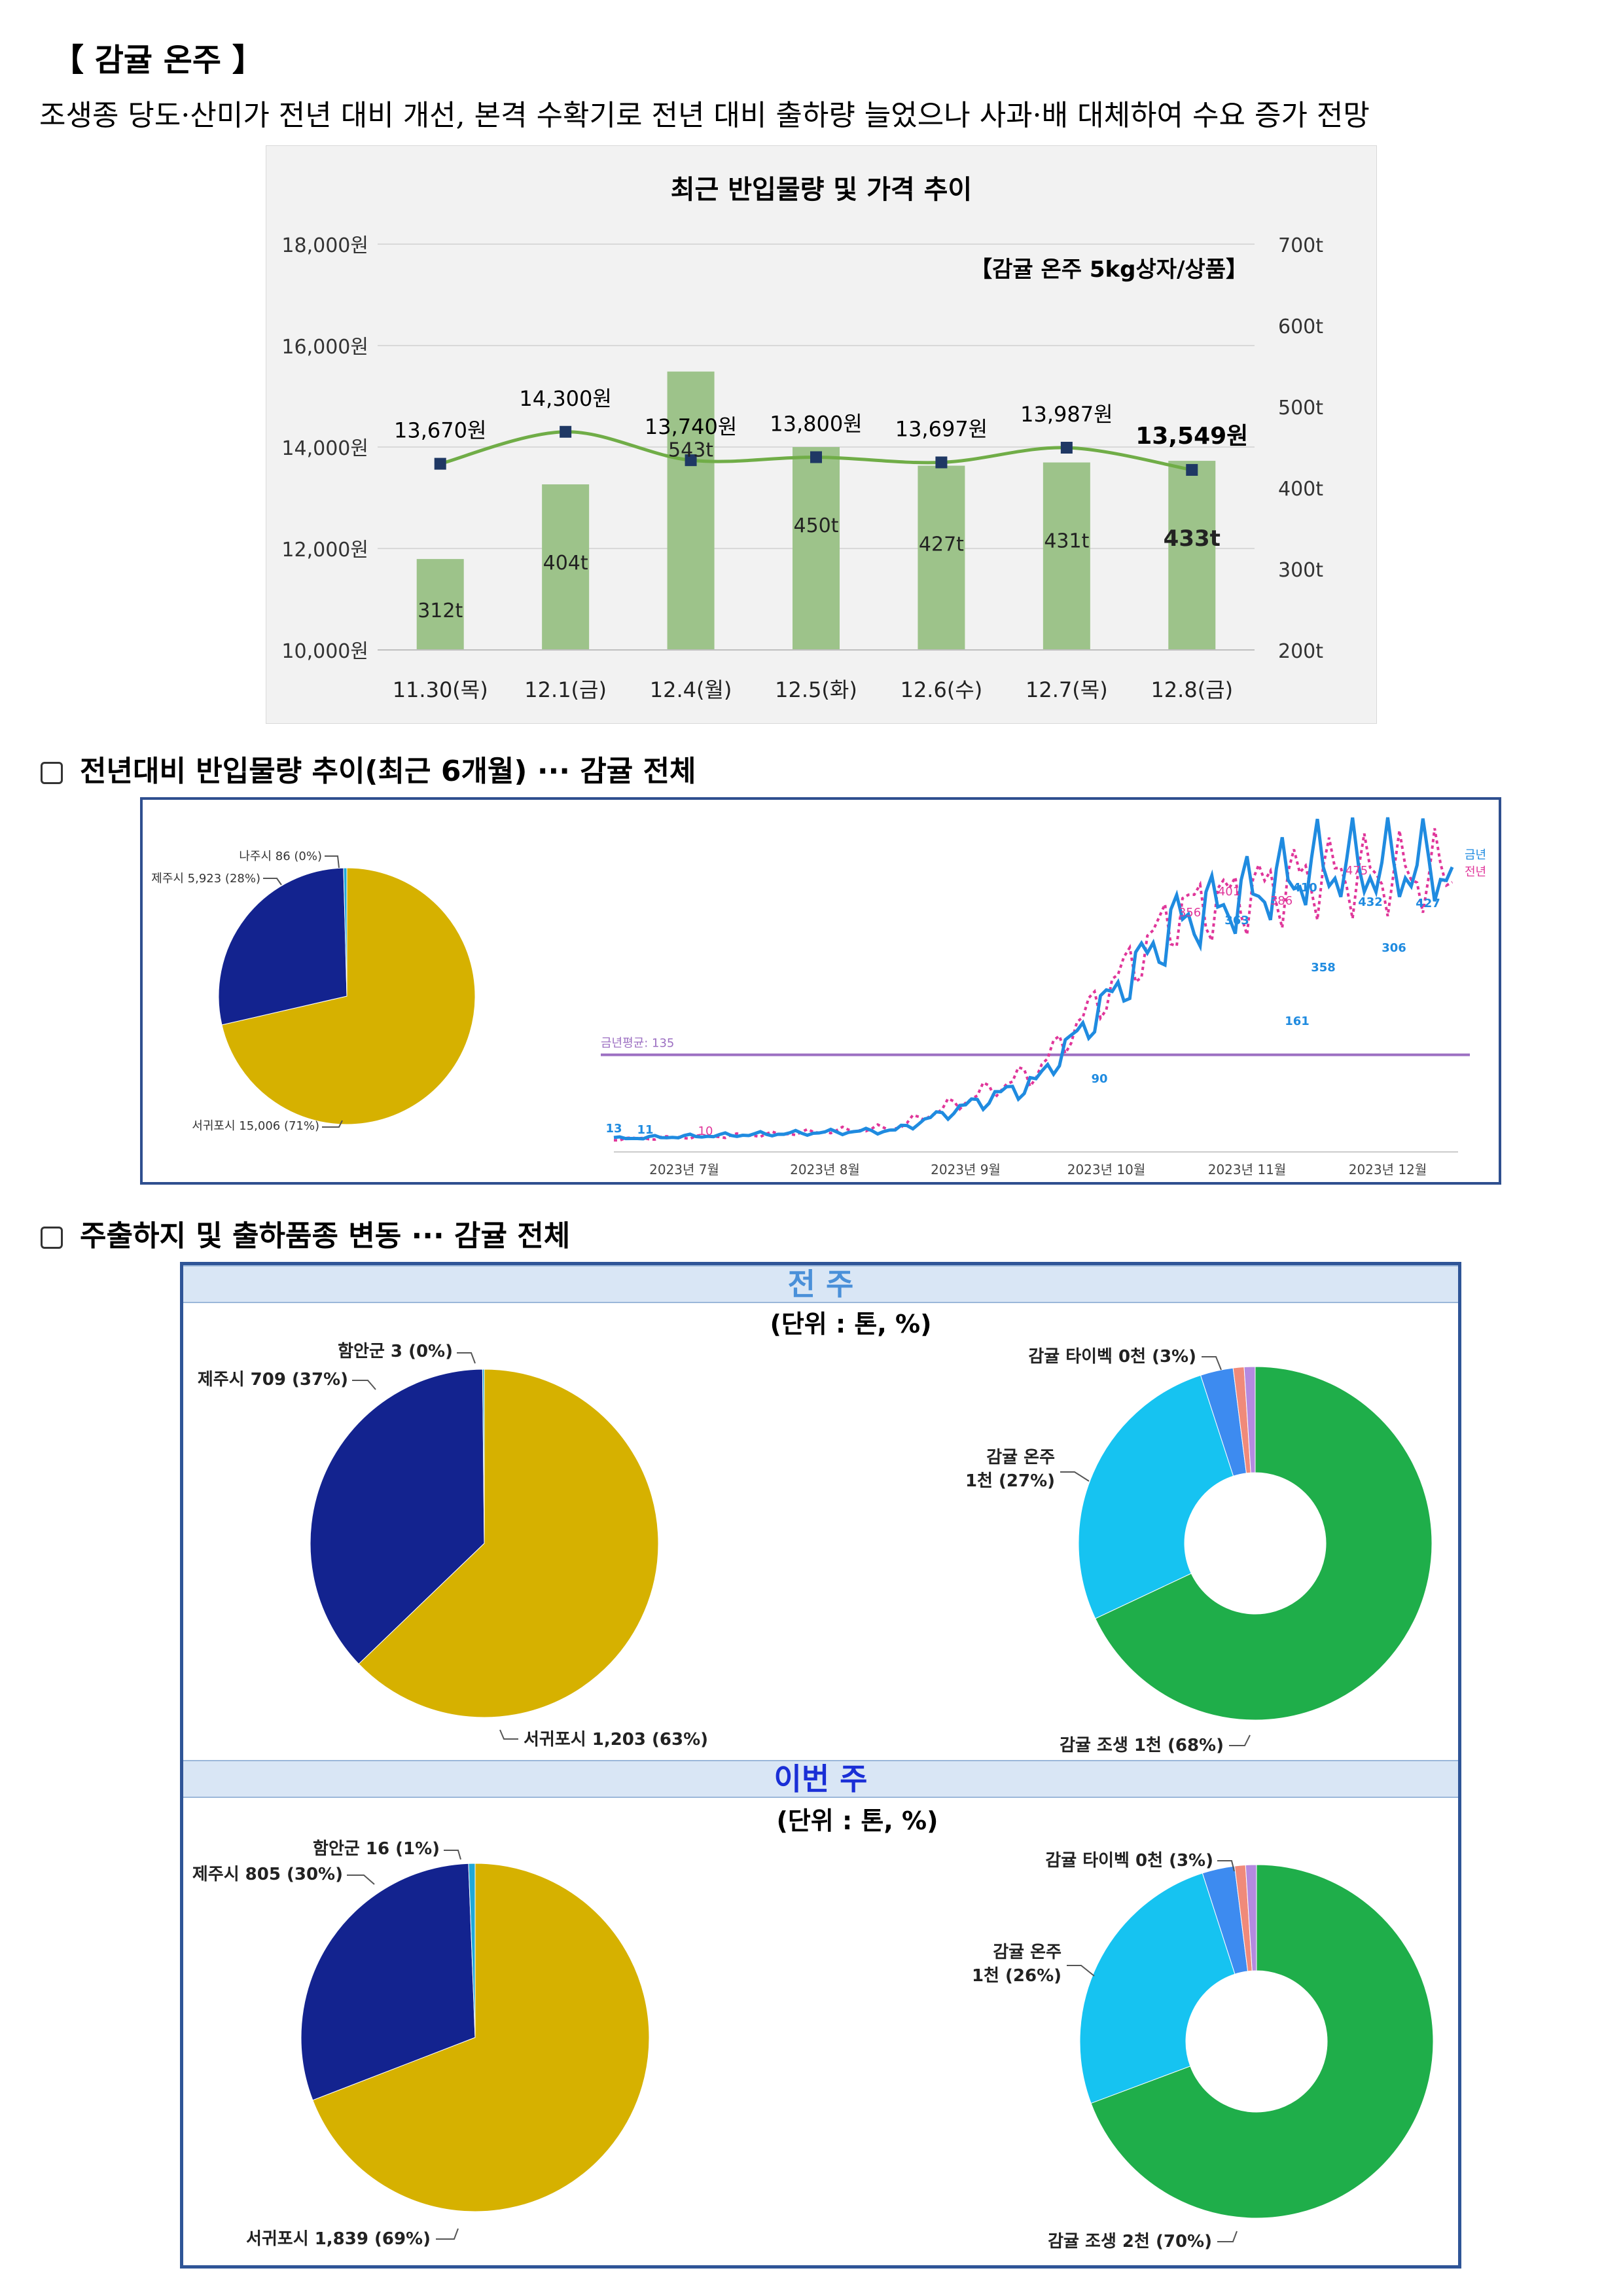 This screenshot has width=1623, height=2296. I want to click on trend-heading: 전년대비 반입물량 추이(최근 6개월) ··· 감귤 전체, so click(368, 768).